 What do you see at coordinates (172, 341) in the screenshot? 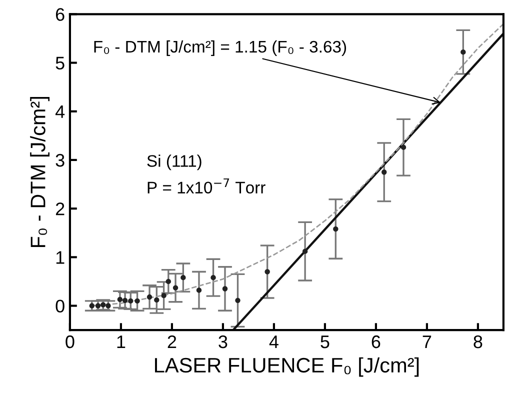
I see `x-tick-label: 2` at bounding box center [172, 341].